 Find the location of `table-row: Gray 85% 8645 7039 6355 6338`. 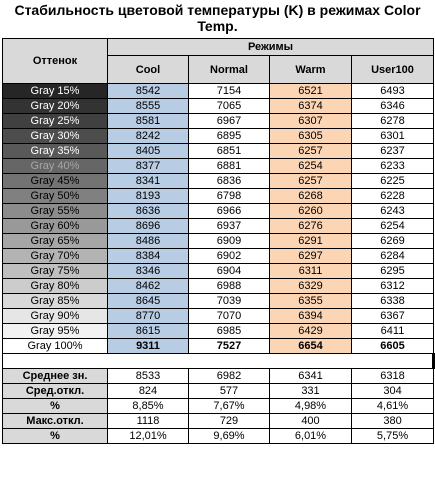

table-row: Gray 85% 8645 7039 6355 6338 is located at coordinates (218, 301).